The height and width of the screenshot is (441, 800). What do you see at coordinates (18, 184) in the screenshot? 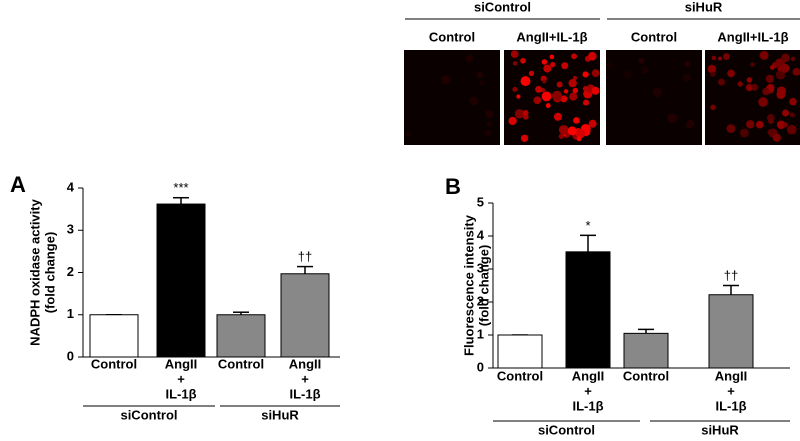
I see `panel-label: A` at bounding box center [18, 184].